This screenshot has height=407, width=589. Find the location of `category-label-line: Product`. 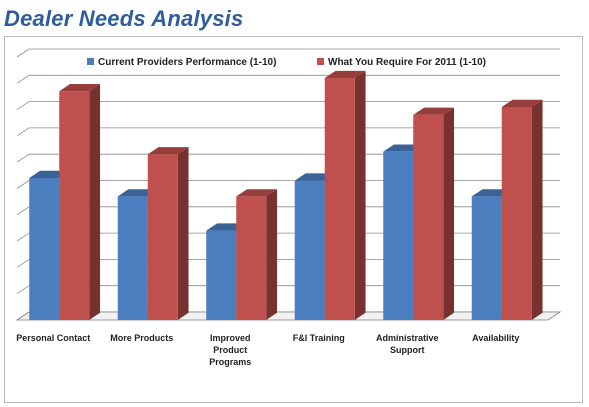

category-label-line: Product is located at coordinates (230, 350).